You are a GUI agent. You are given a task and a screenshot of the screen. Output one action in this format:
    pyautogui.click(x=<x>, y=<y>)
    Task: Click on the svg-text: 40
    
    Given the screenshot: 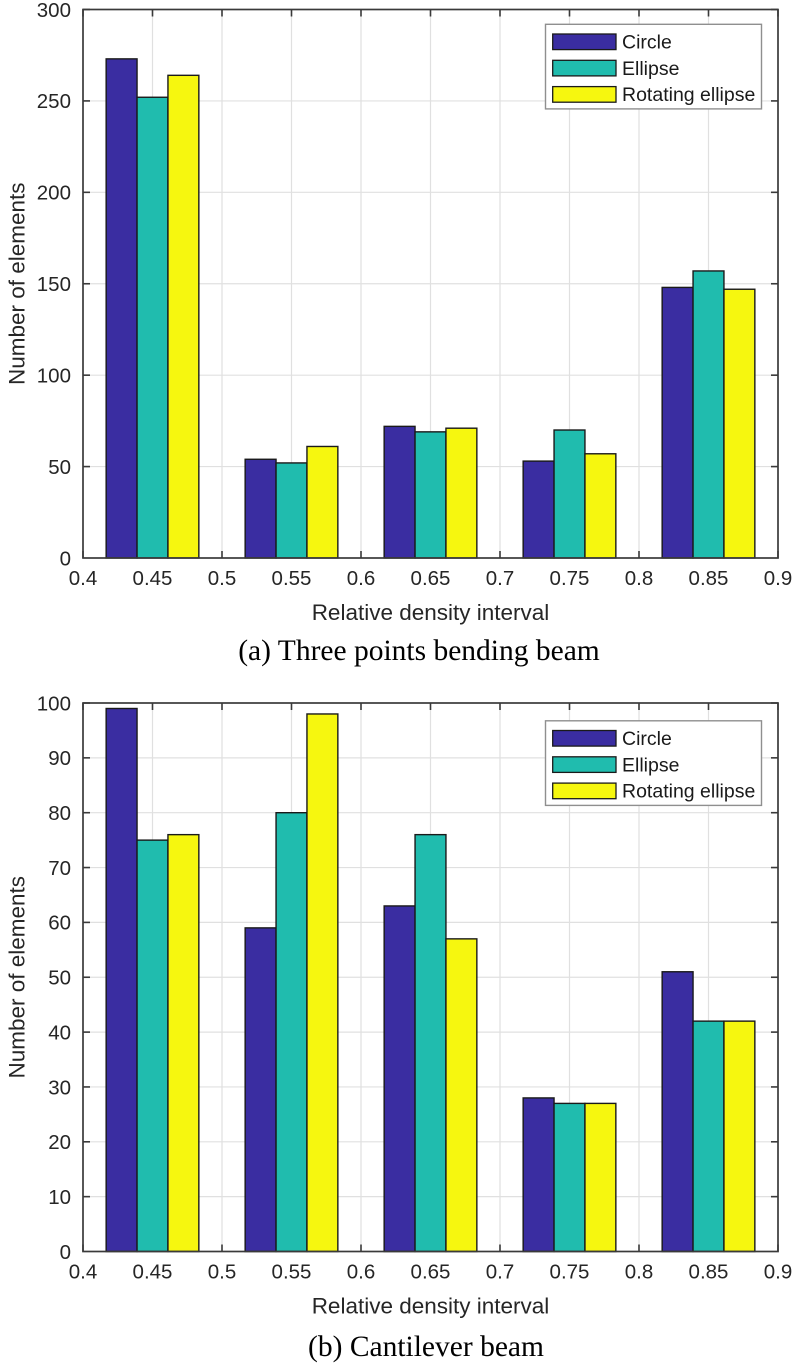 What is the action you would take?
    pyautogui.click(x=59, y=1032)
    